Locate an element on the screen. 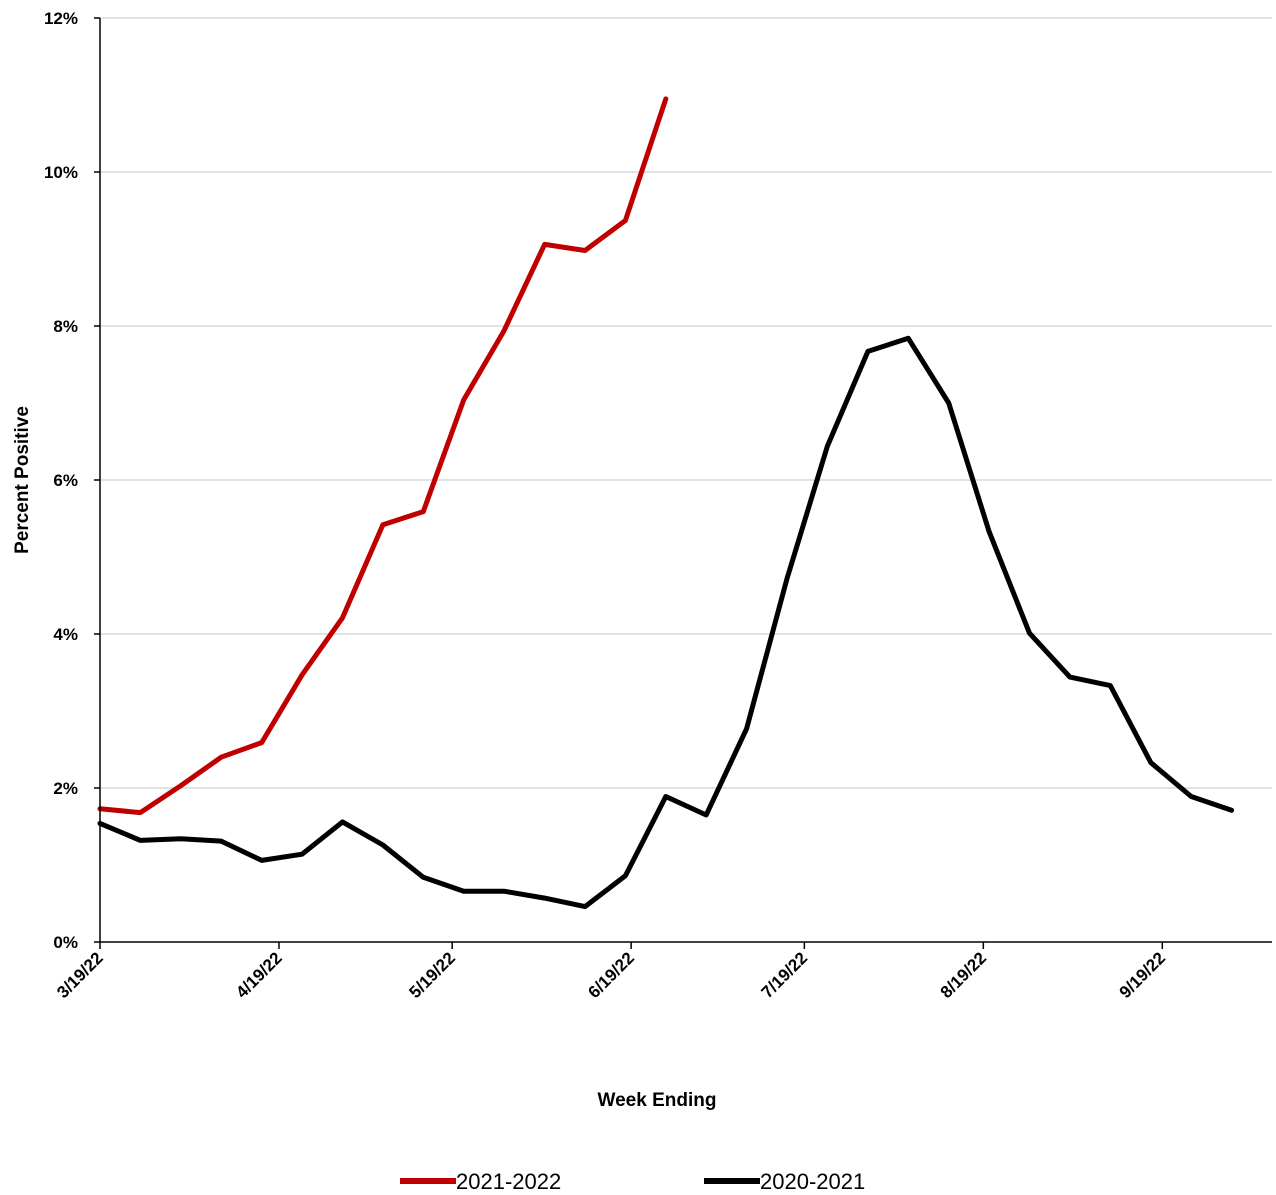 The image size is (1276, 1195). legend: 2021-2022 2020-2021 is located at coordinates (632, 1181).